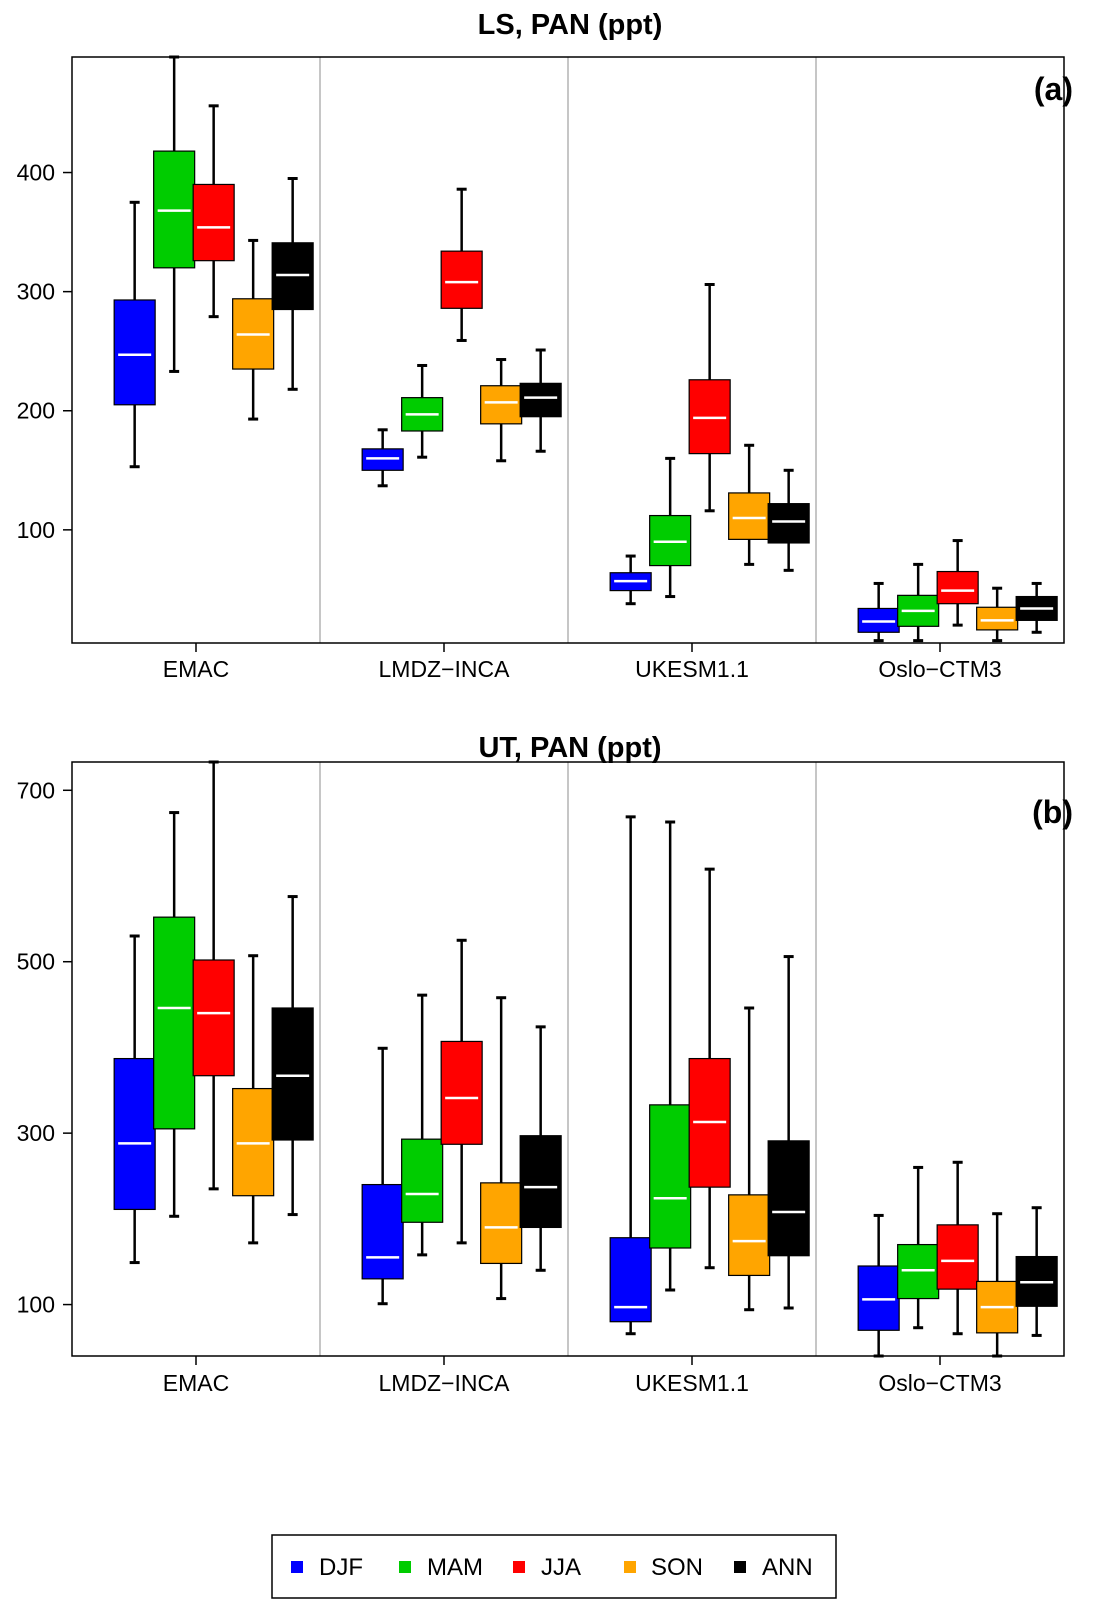  I want to click on chart-title-a: LS, PAN (ppt), so click(570, 25).